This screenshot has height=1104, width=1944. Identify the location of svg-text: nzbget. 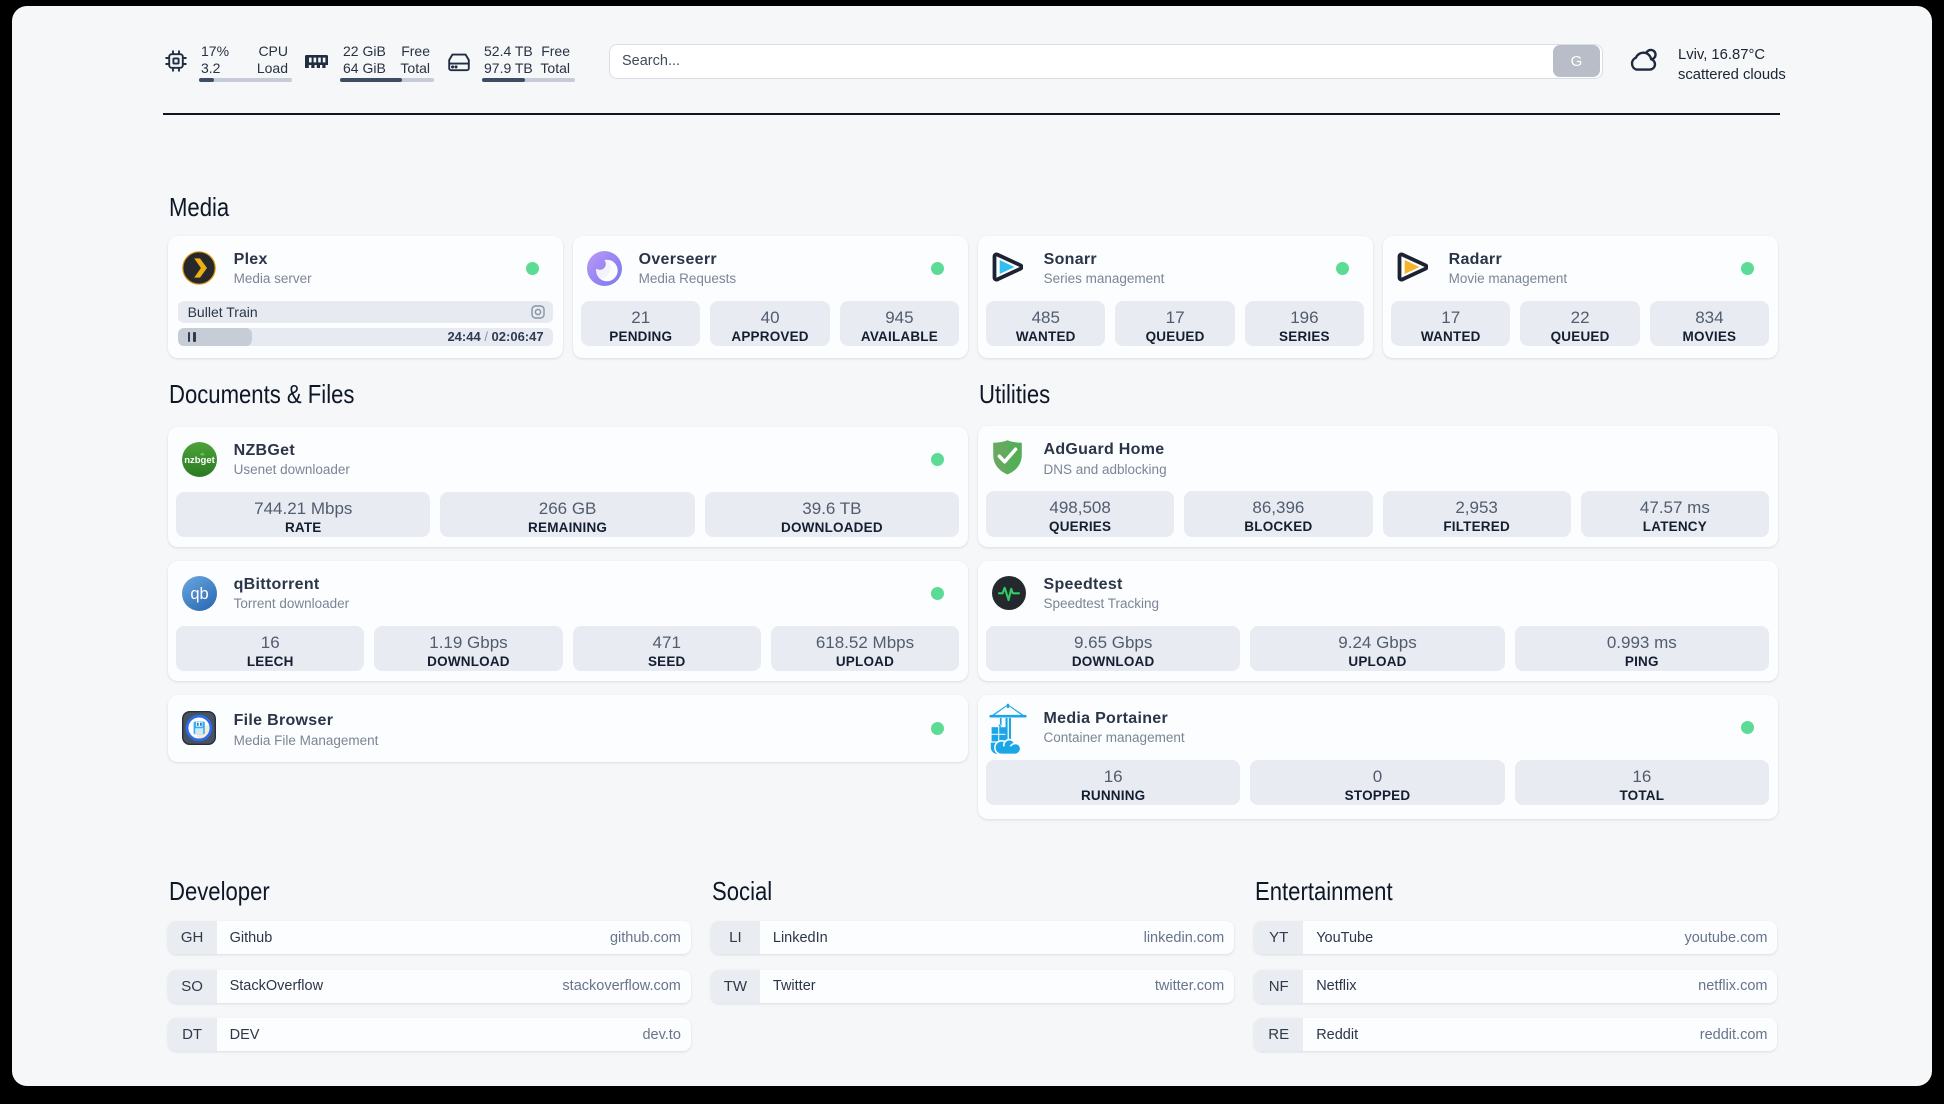
(199, 459).